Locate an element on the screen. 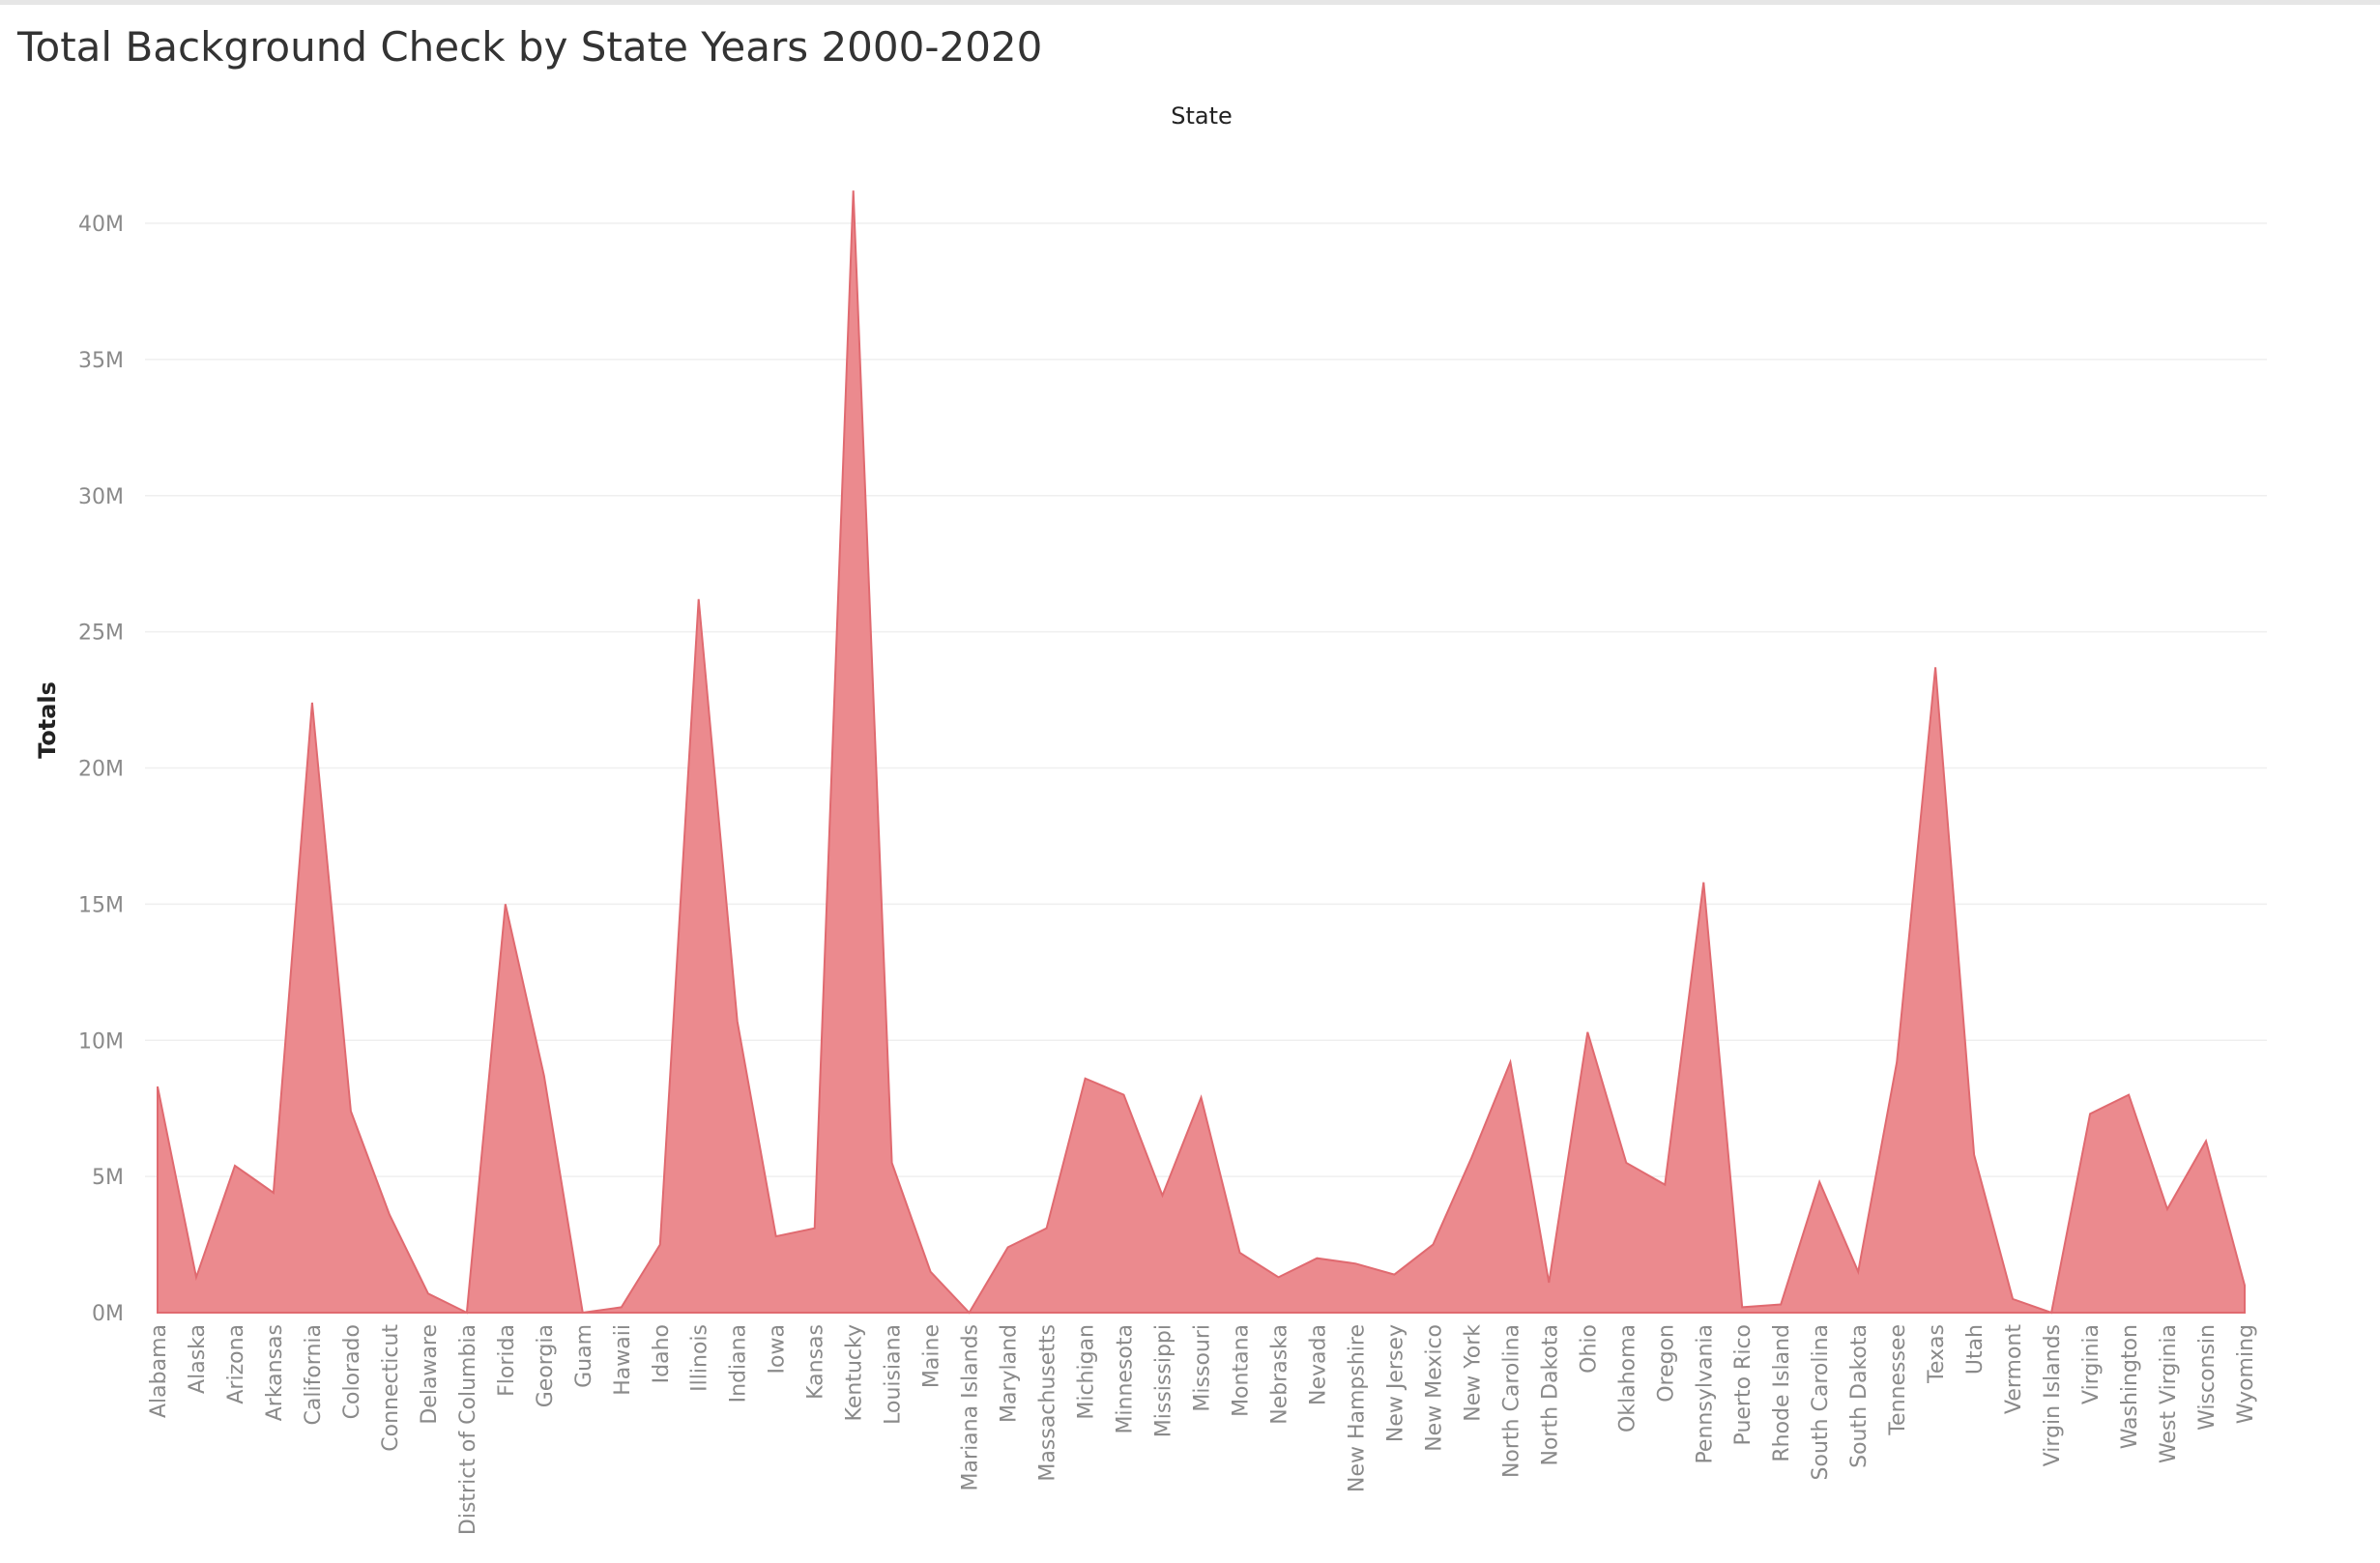 The image size is (2380, 1563). x-tick-label: New York is located at coordinates (1473, 1373).